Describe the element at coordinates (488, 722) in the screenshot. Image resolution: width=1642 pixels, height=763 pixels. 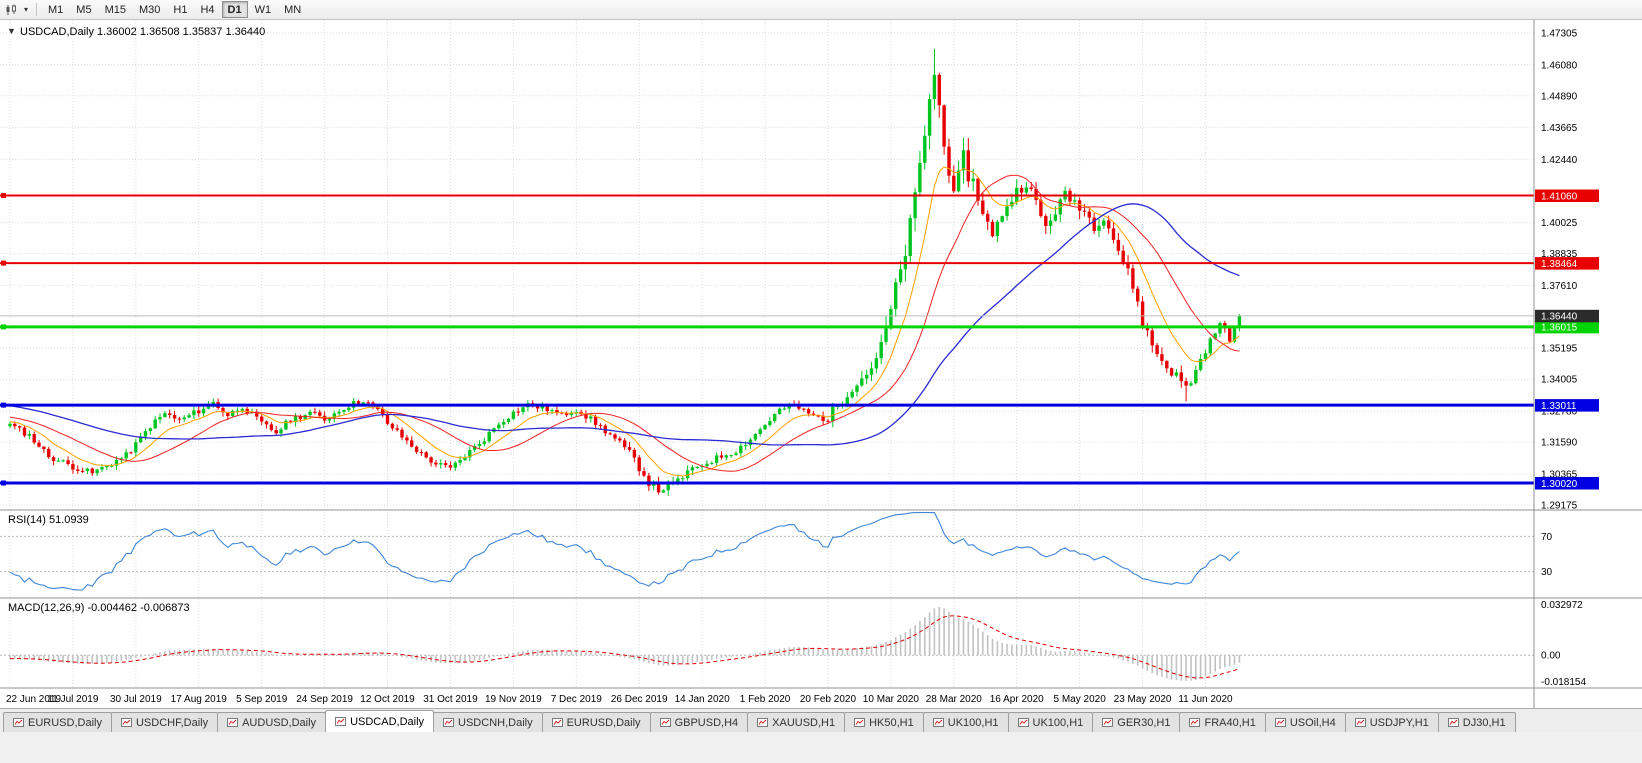
I see `chart-tab-usdcnh-daily: USDCNH,Daily` at that location.